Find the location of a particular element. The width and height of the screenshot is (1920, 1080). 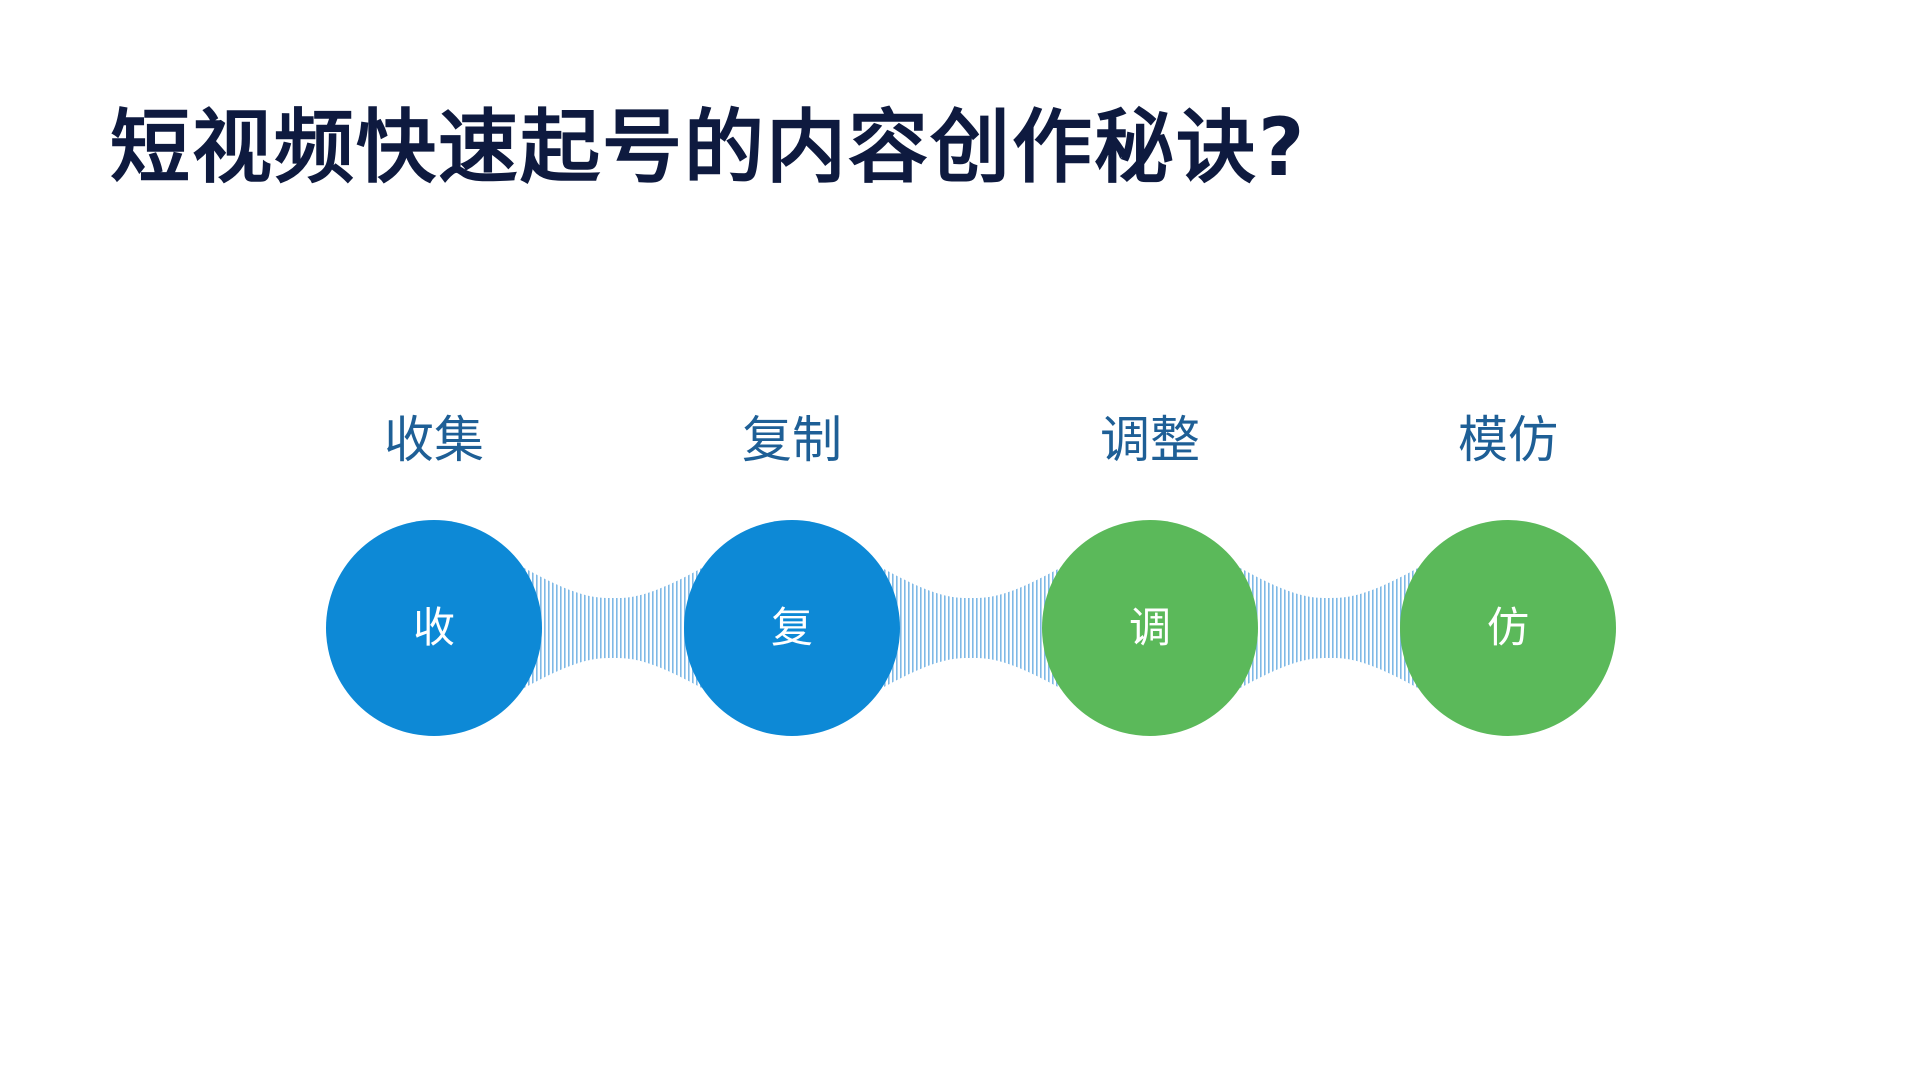

step-node-text-3: 调 is located at coordinates (1149, 627).